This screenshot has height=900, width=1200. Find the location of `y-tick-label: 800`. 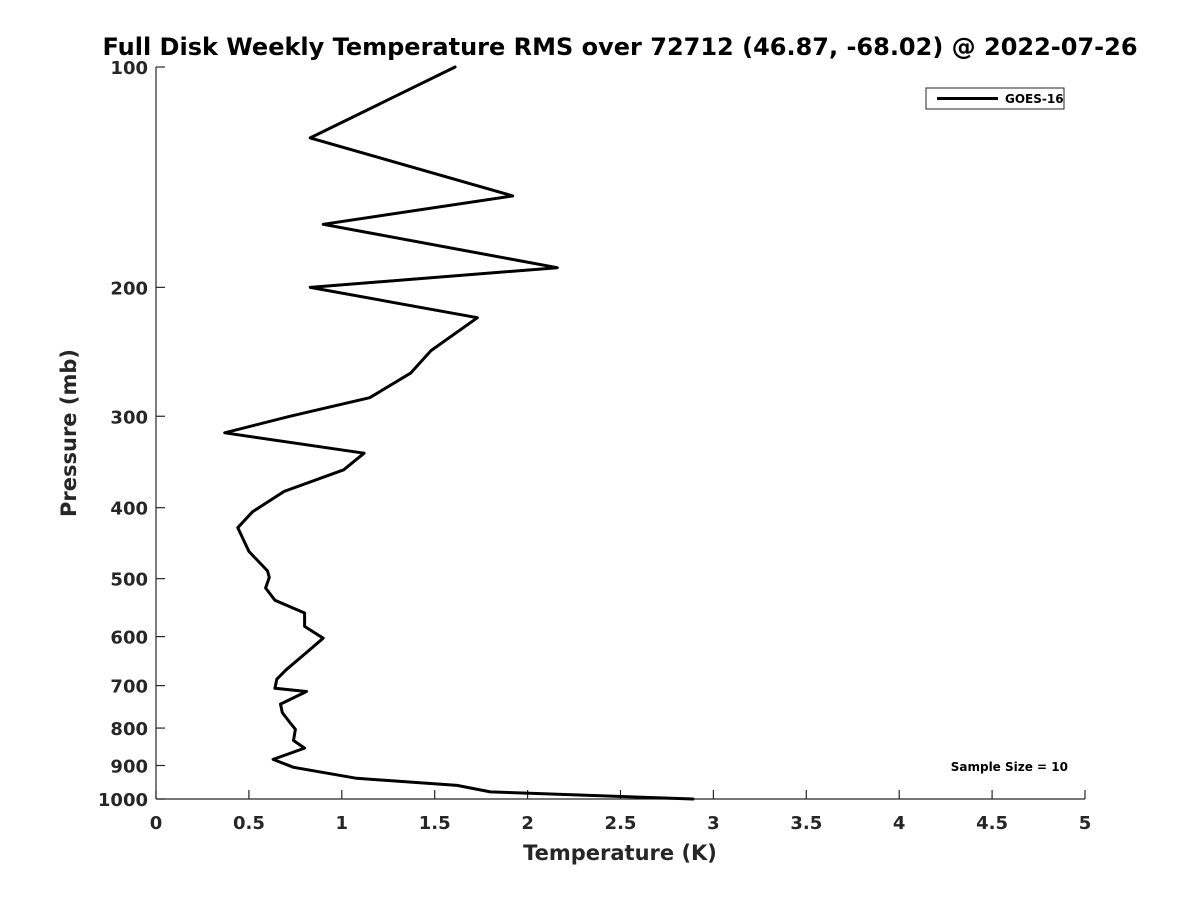

y-tick-label: 800 is located at coordinates (129, 729).